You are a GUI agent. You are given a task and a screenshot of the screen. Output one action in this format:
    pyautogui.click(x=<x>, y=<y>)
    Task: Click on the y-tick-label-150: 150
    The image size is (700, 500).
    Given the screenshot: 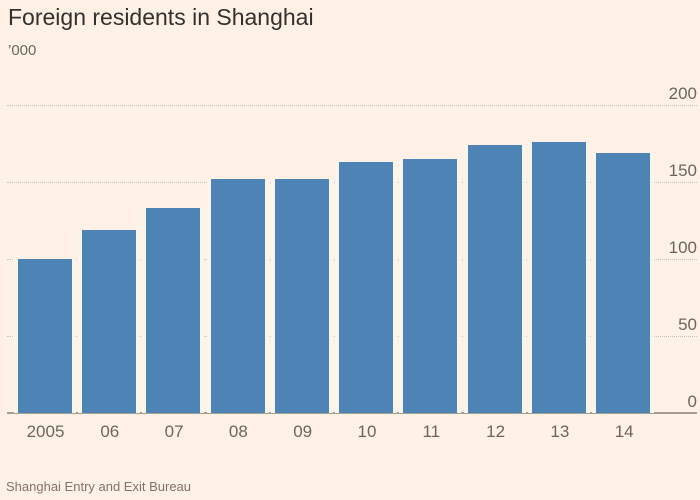 What is the action you would take?
    pyautogui.click(x=682, y=170)
    